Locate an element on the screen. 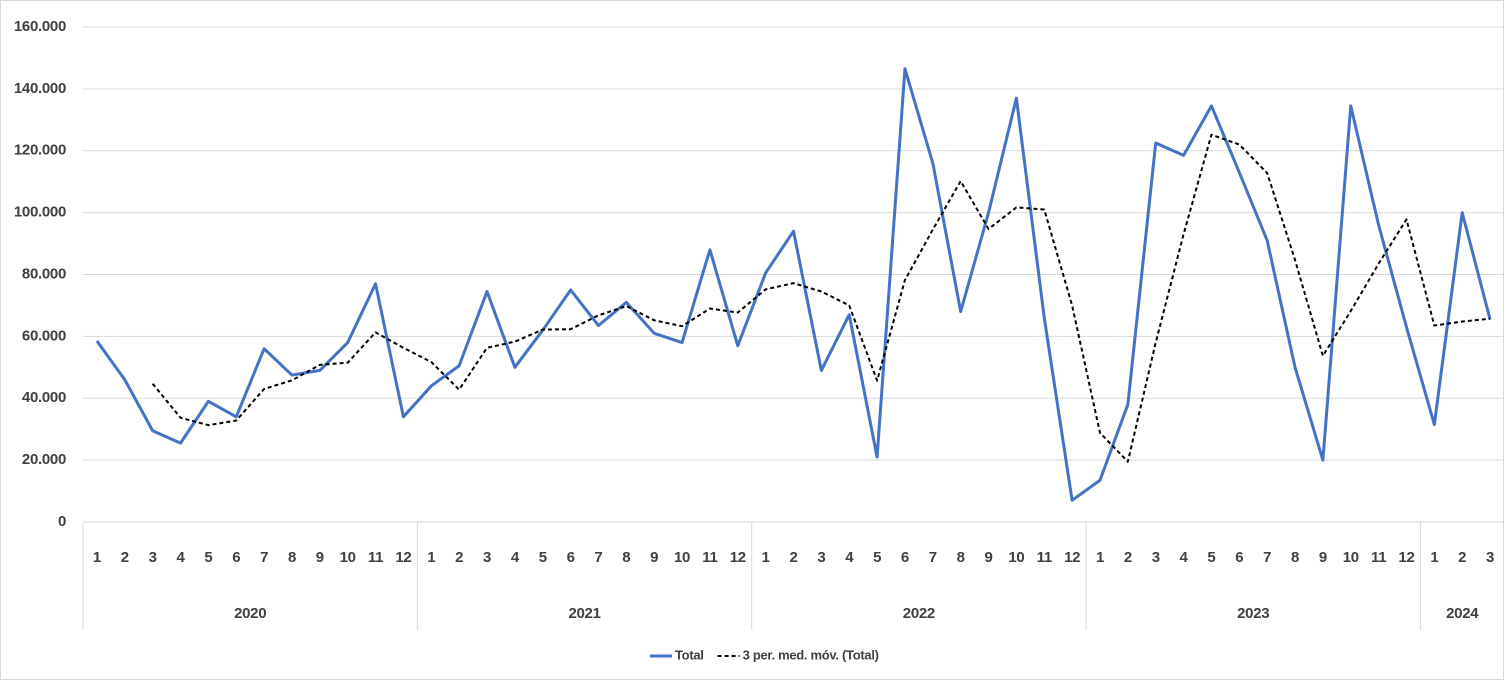 Image resolution: width=1504 pixels, height=680 pixels. group-label: 2024 is located at coordinates (1462, 613).